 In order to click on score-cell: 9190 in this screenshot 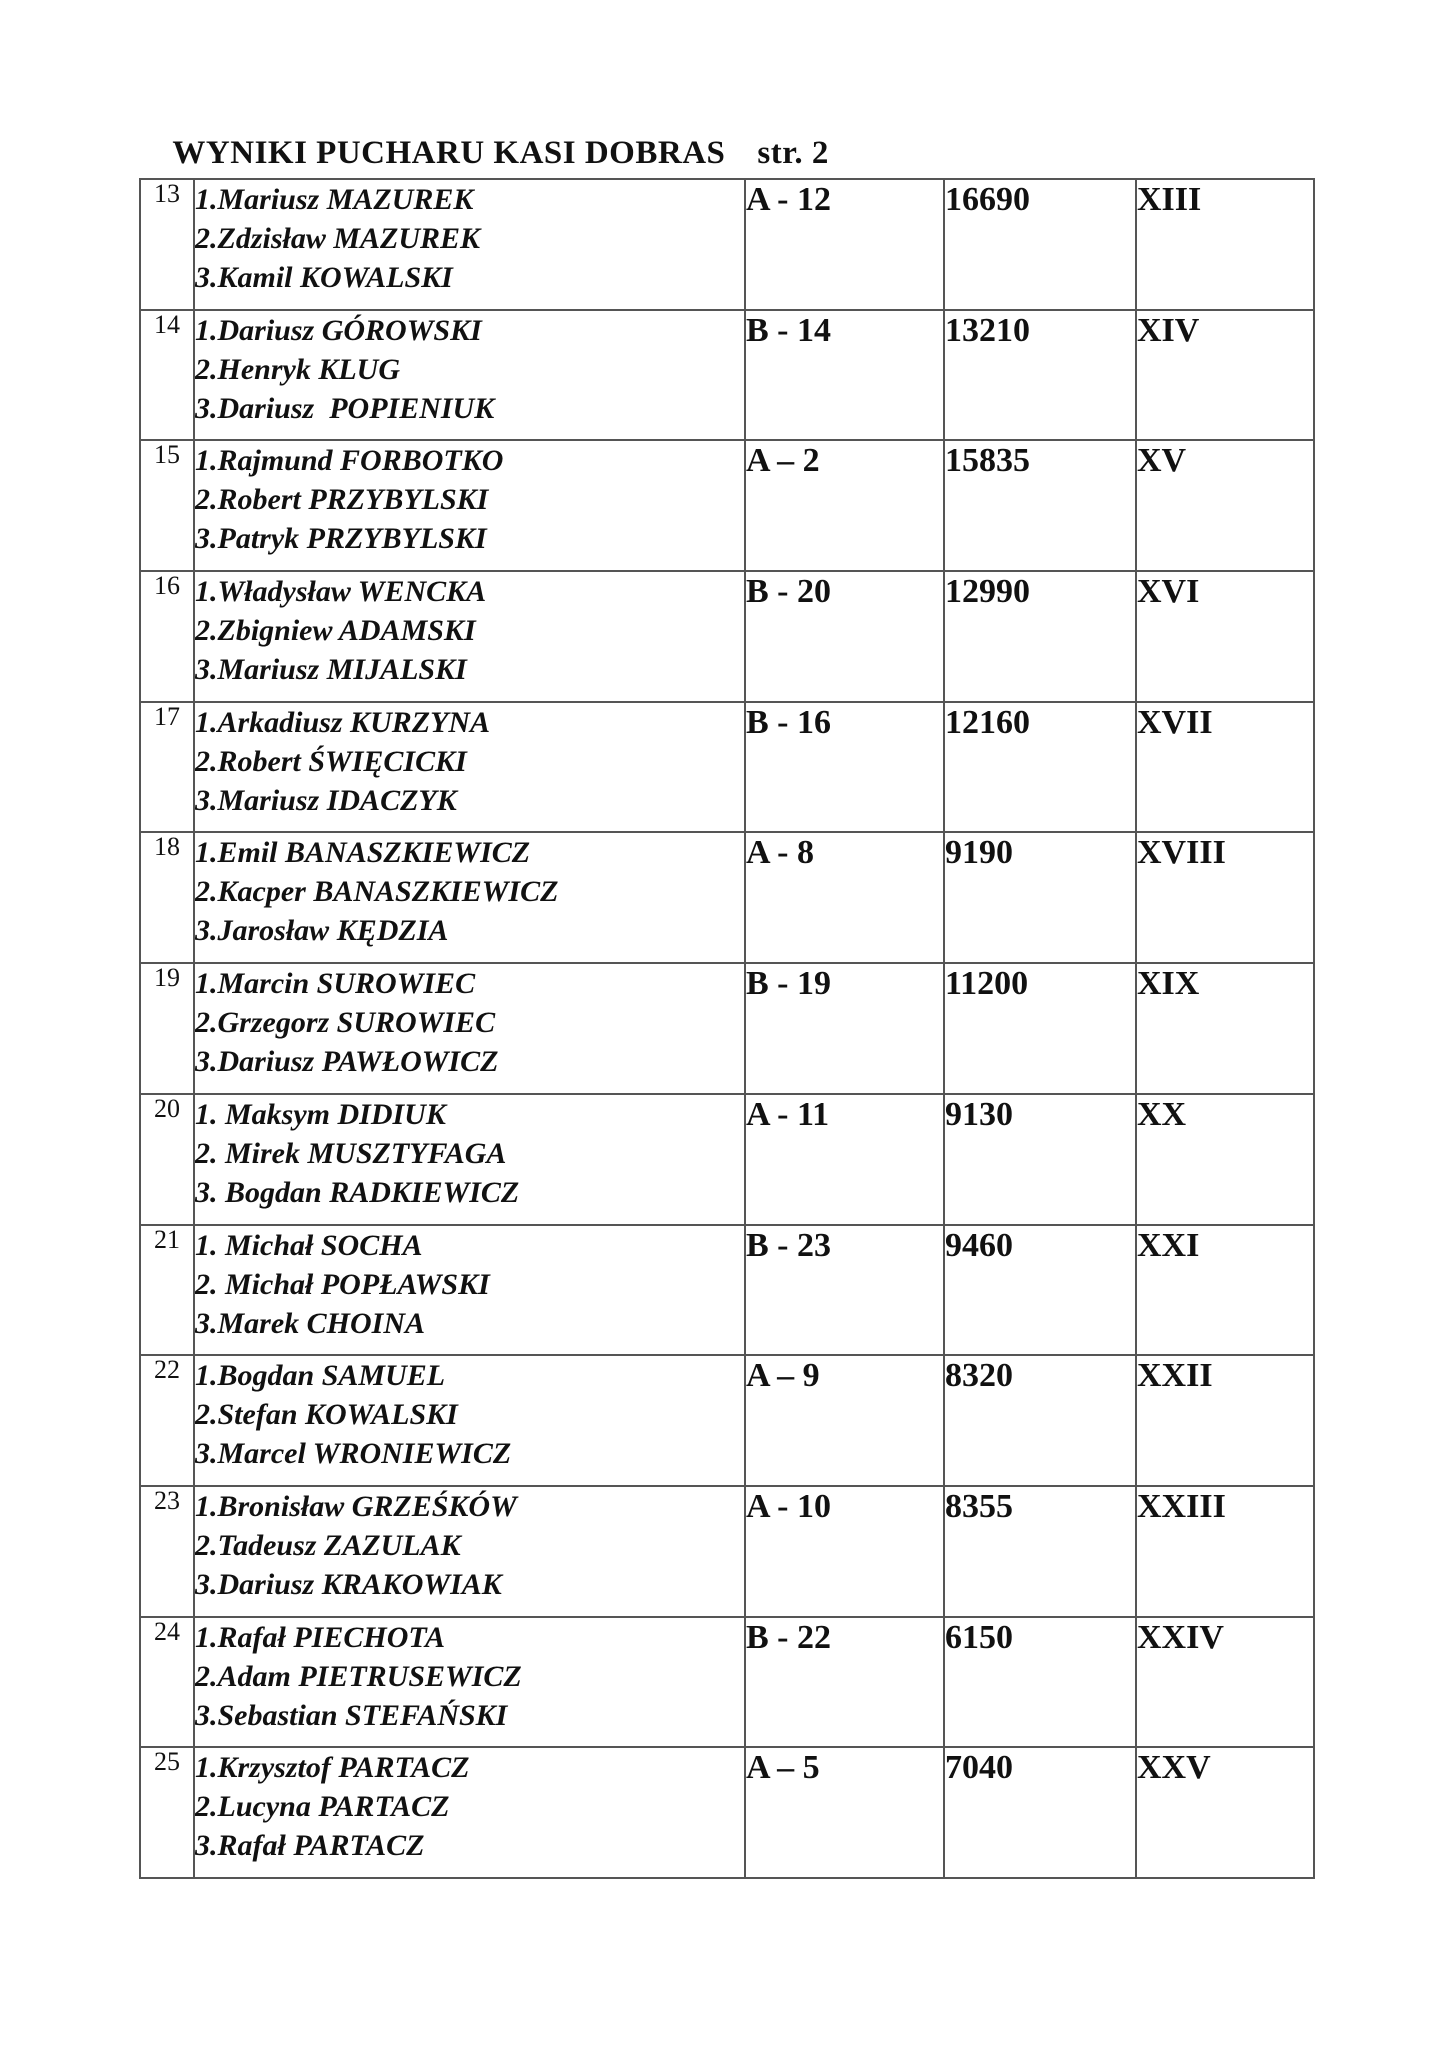, I will do `click(1040, 898)`.